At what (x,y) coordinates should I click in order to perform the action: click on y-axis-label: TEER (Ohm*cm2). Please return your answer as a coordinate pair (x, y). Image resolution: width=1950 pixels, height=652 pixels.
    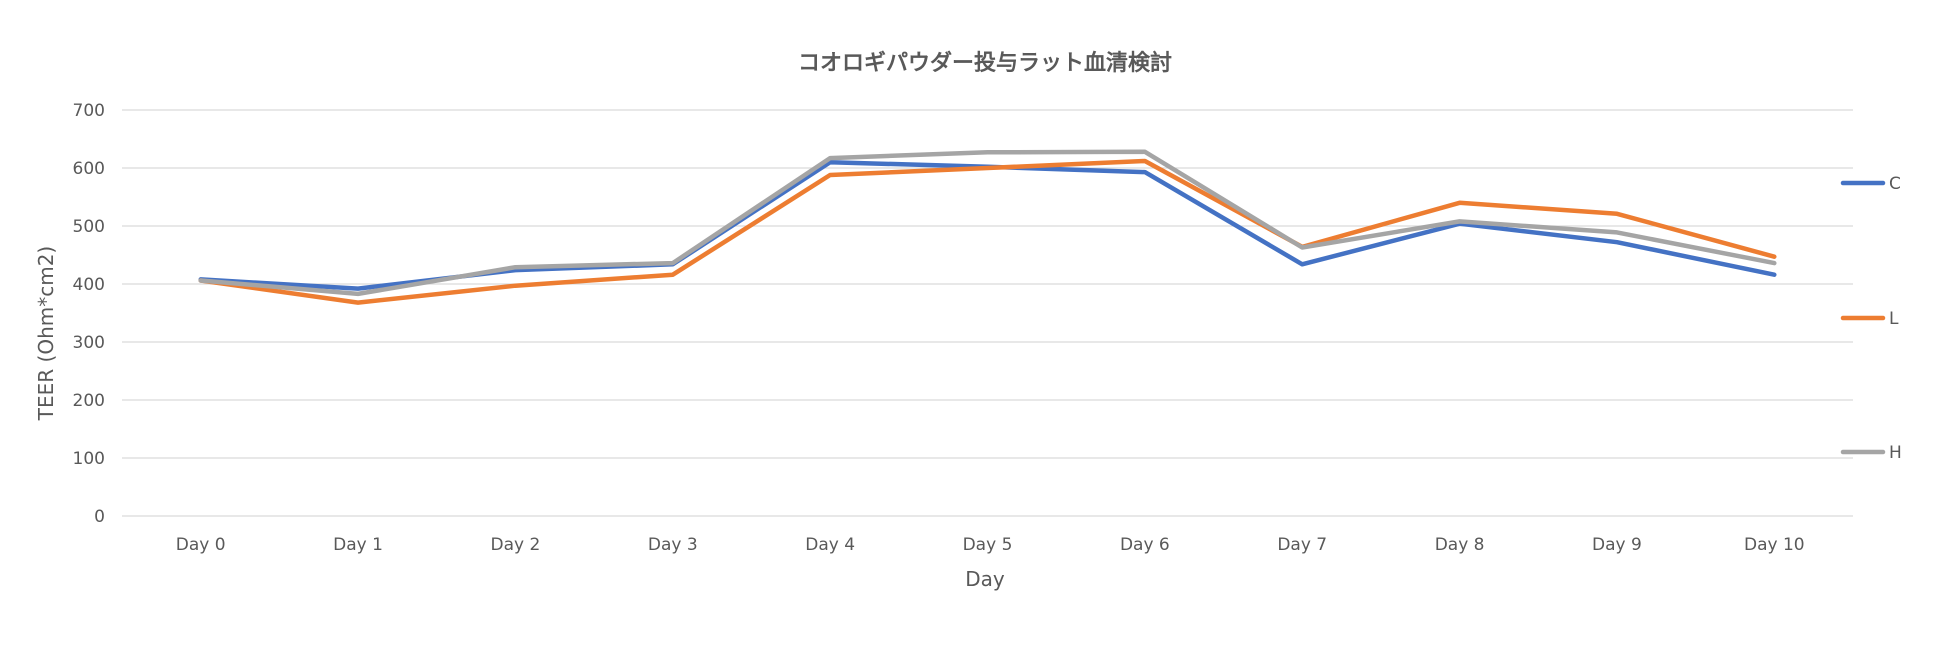
    Looking at the image, I should click on (46, 333).